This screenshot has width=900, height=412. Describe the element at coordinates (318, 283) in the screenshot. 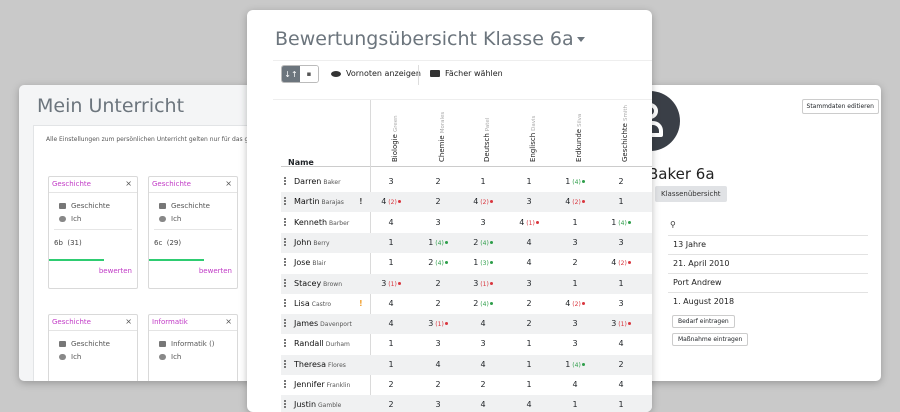

I see `student-name: Stacey Brown` at that location.